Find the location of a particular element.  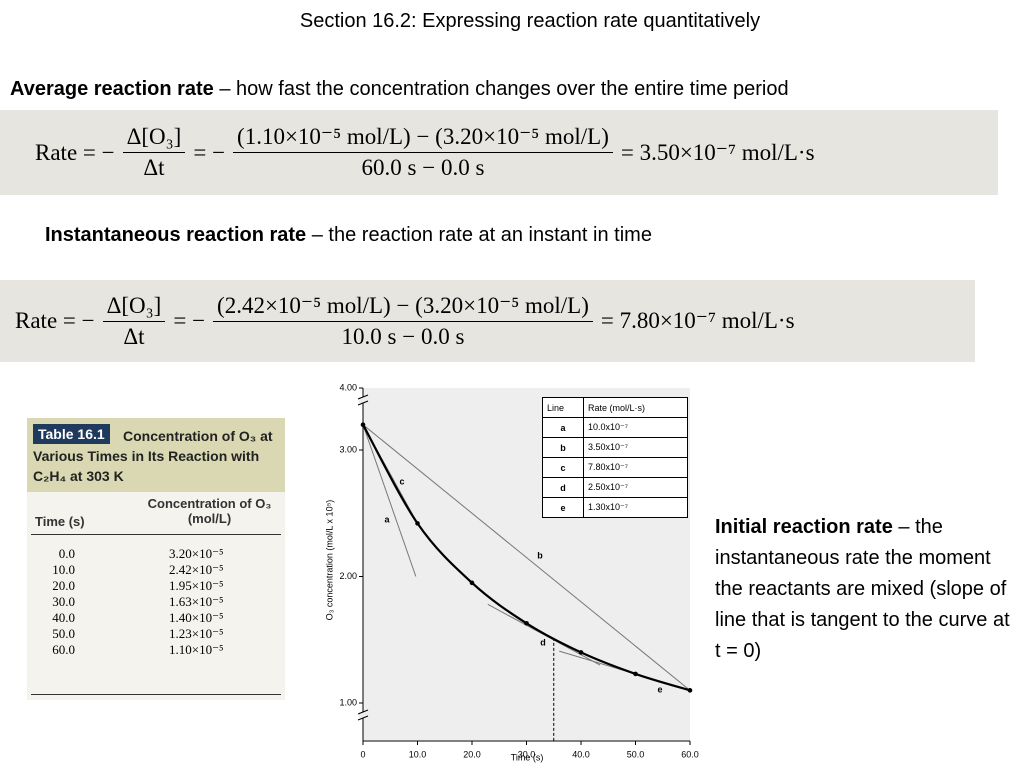

column-header: Concentration of O₃ (mol/L) is located at coordinates (209, 511).